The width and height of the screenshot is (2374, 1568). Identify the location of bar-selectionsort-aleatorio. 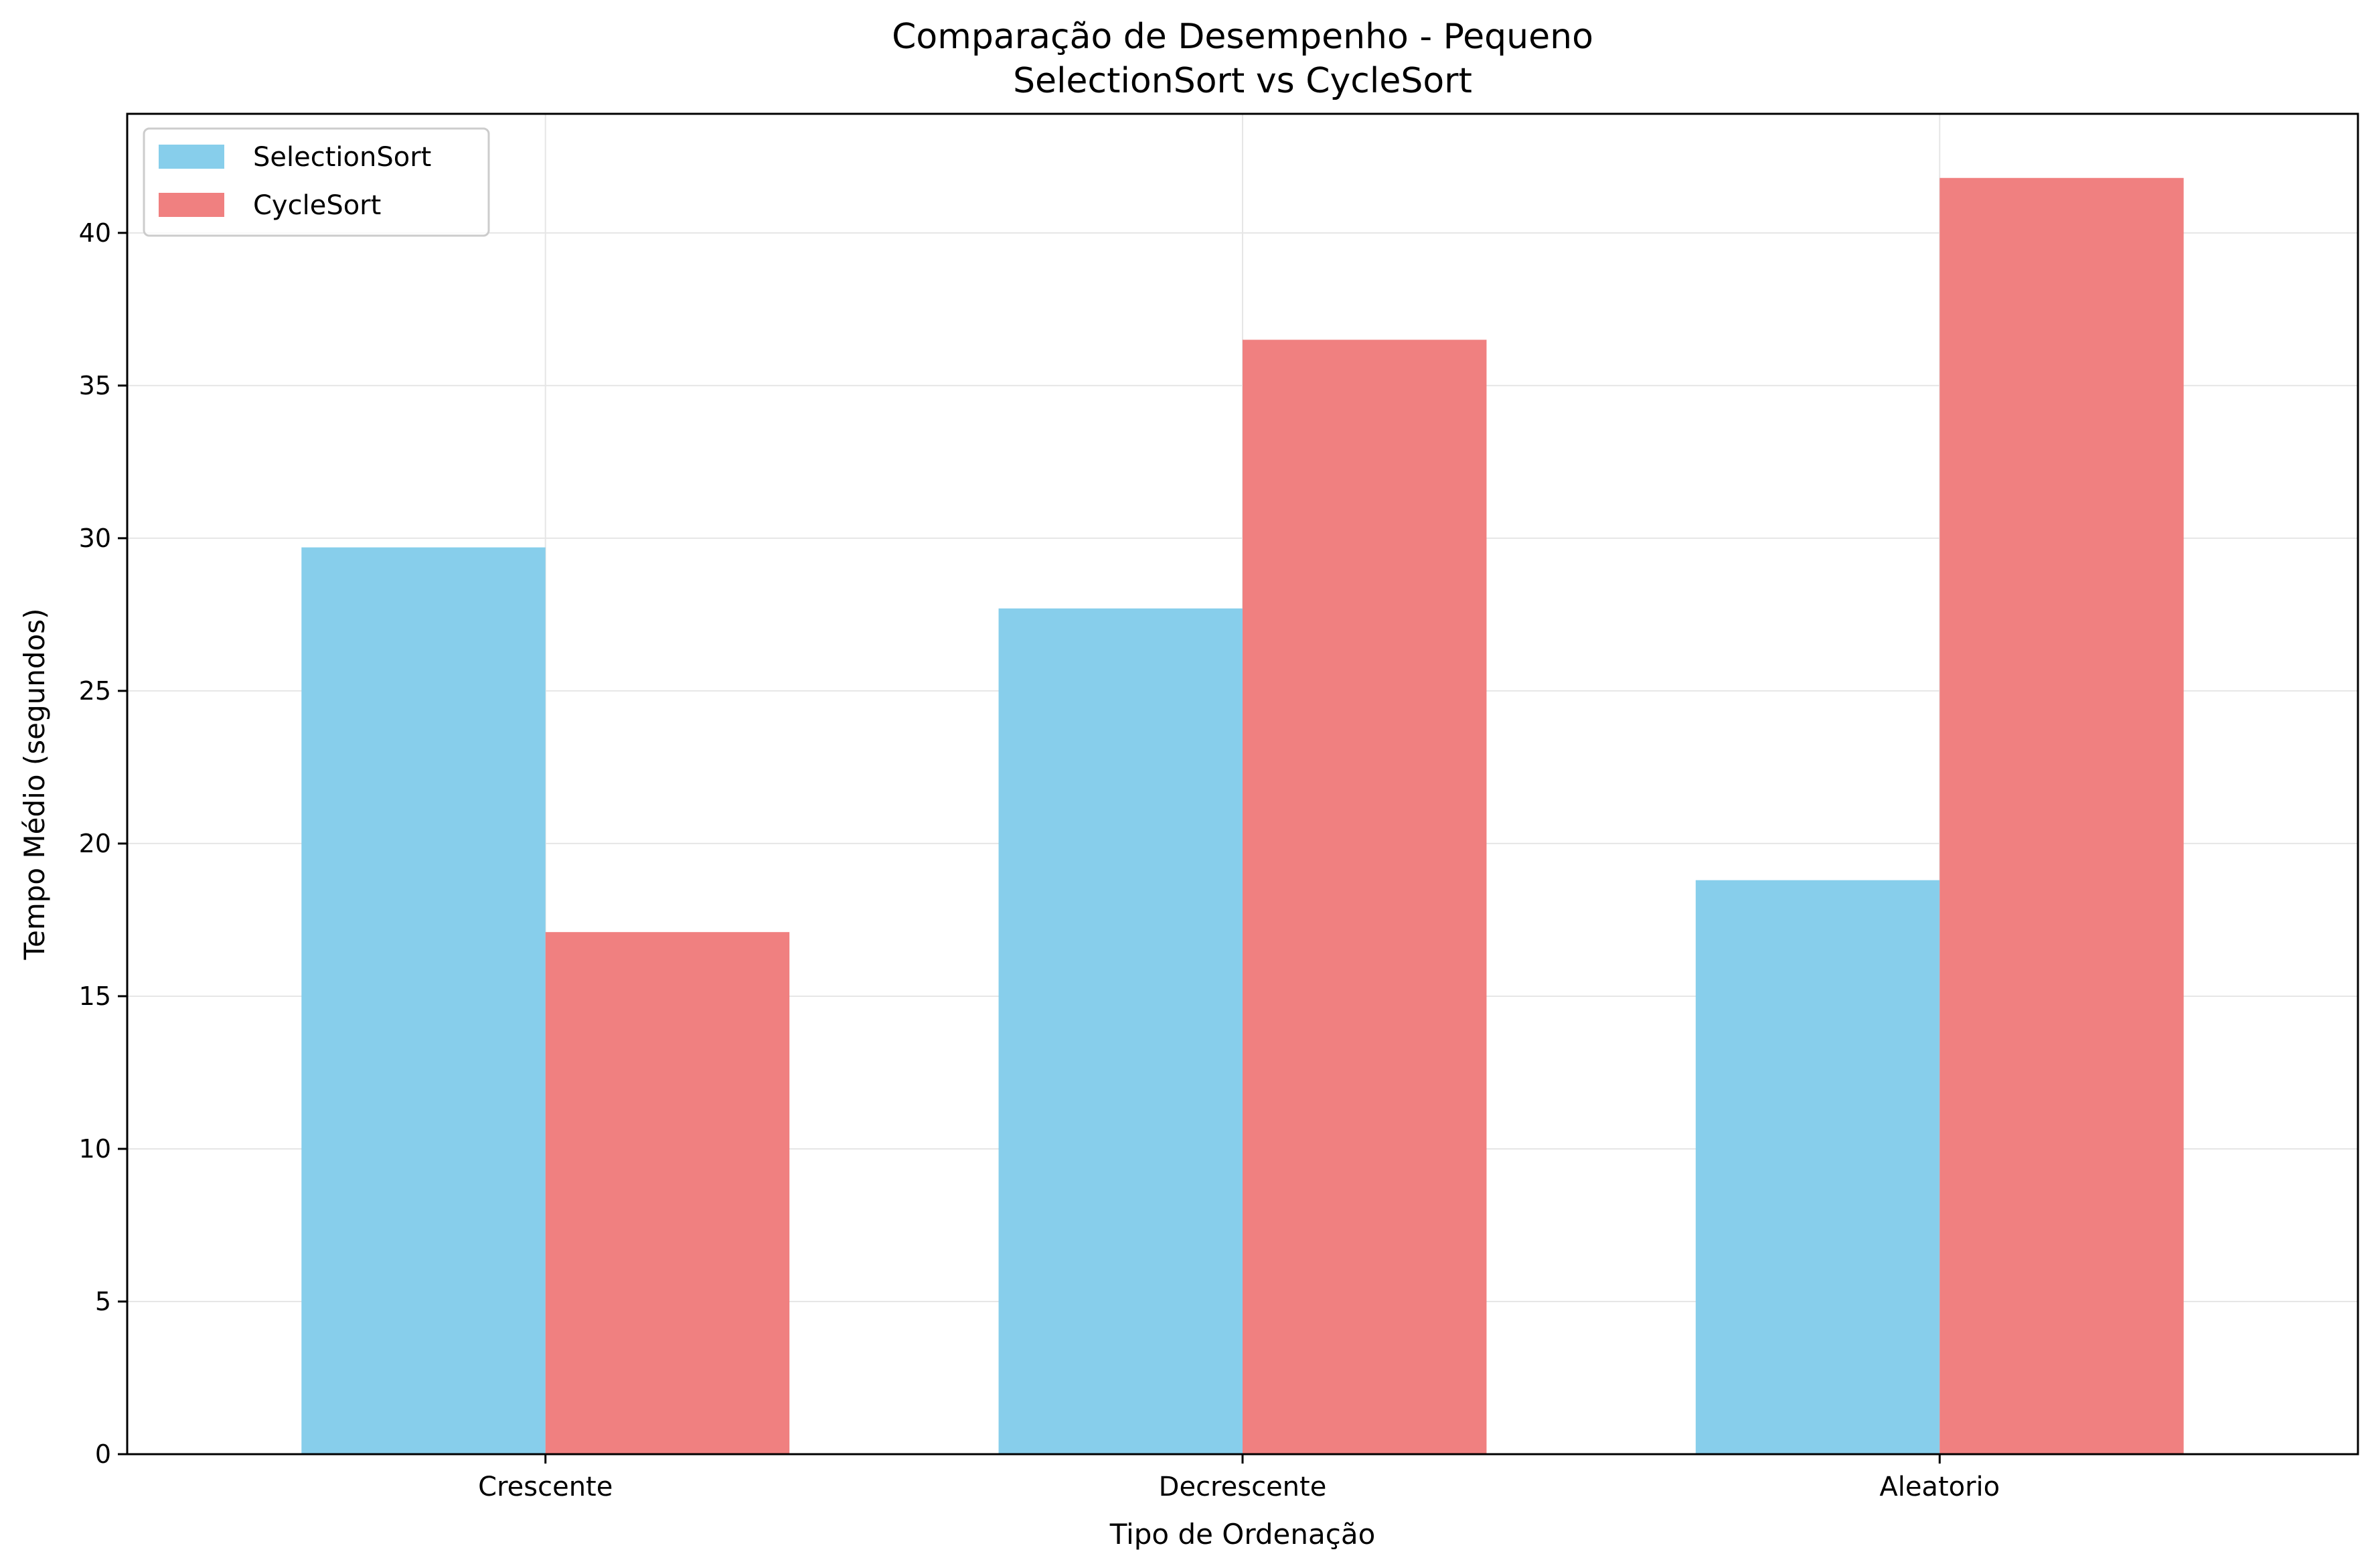
(1817, 1167).